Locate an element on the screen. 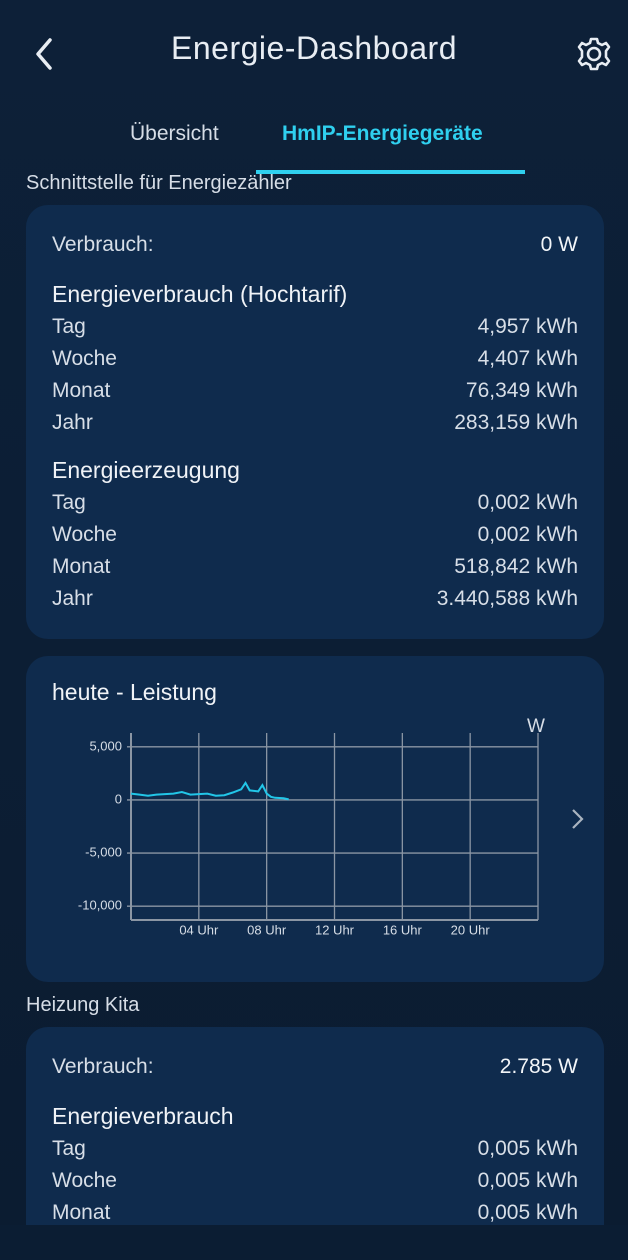  energy-row: Jahr 283,159 kWh is located at coordinates (315, 423).